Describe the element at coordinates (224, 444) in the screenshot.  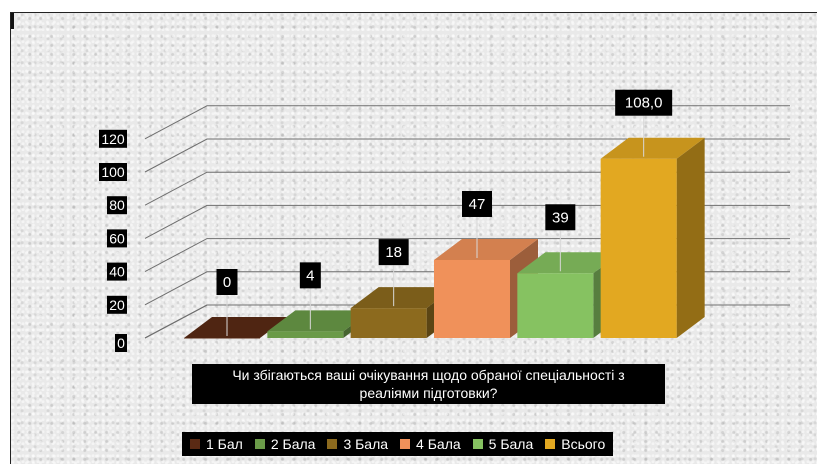
I see `legend-label: 1 Бал` at that location.